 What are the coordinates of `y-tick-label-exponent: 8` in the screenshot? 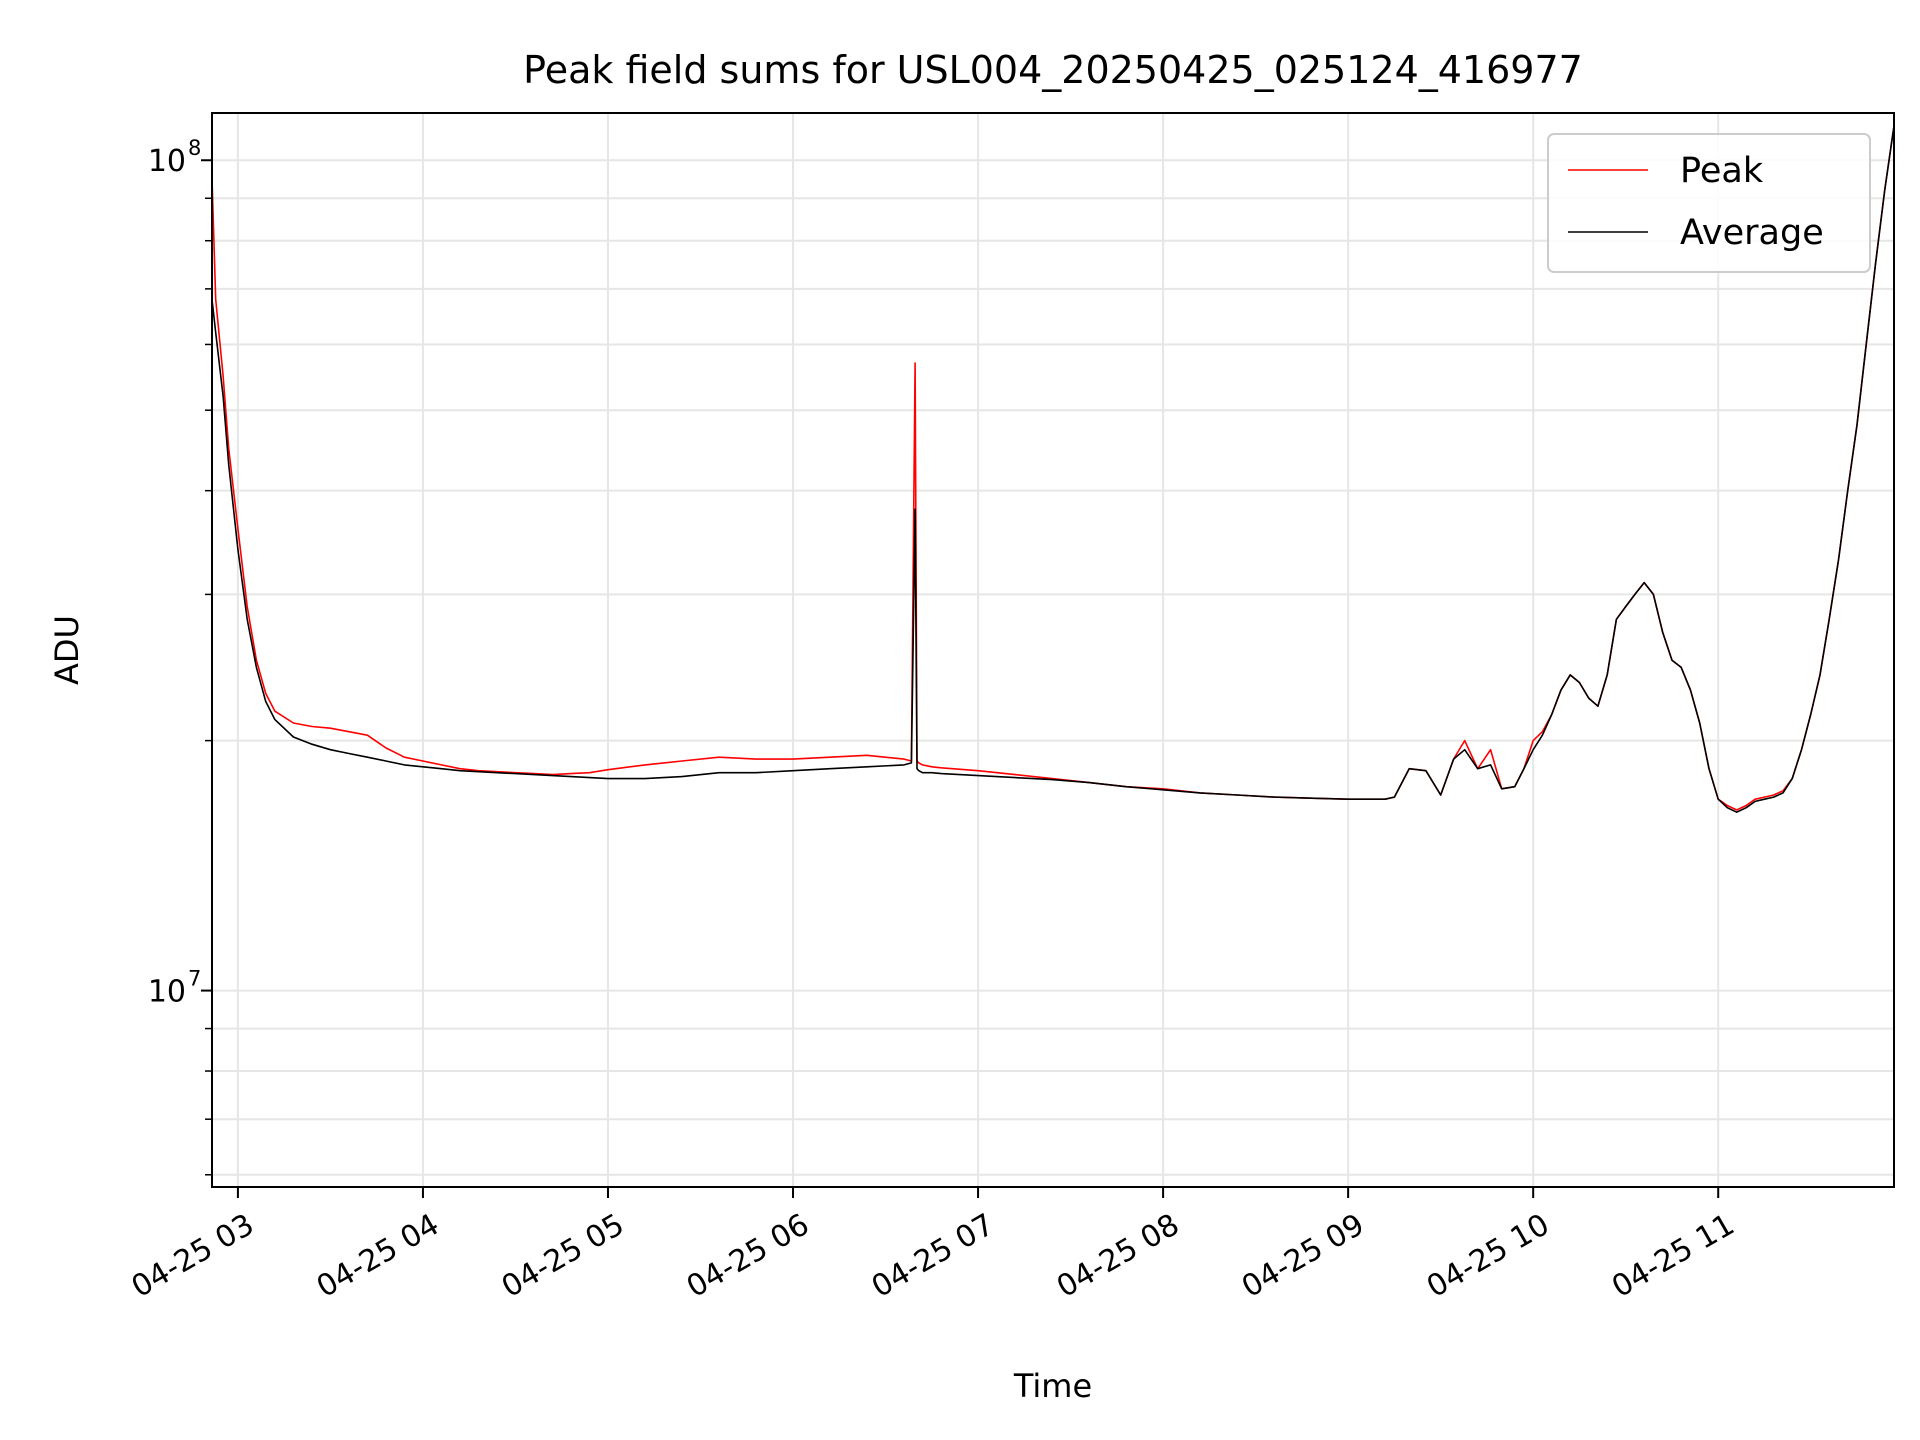 It's located at (194, 148).